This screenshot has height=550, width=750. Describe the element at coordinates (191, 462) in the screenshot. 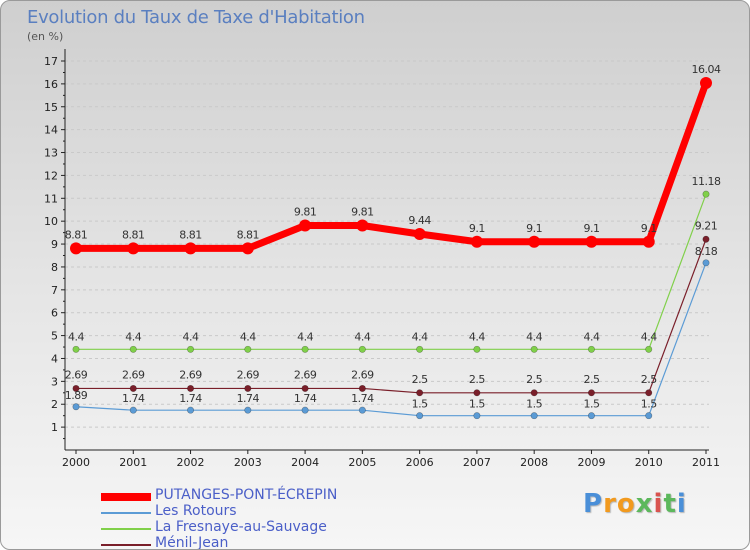

I see `x-tick-label: 2002` at that location.